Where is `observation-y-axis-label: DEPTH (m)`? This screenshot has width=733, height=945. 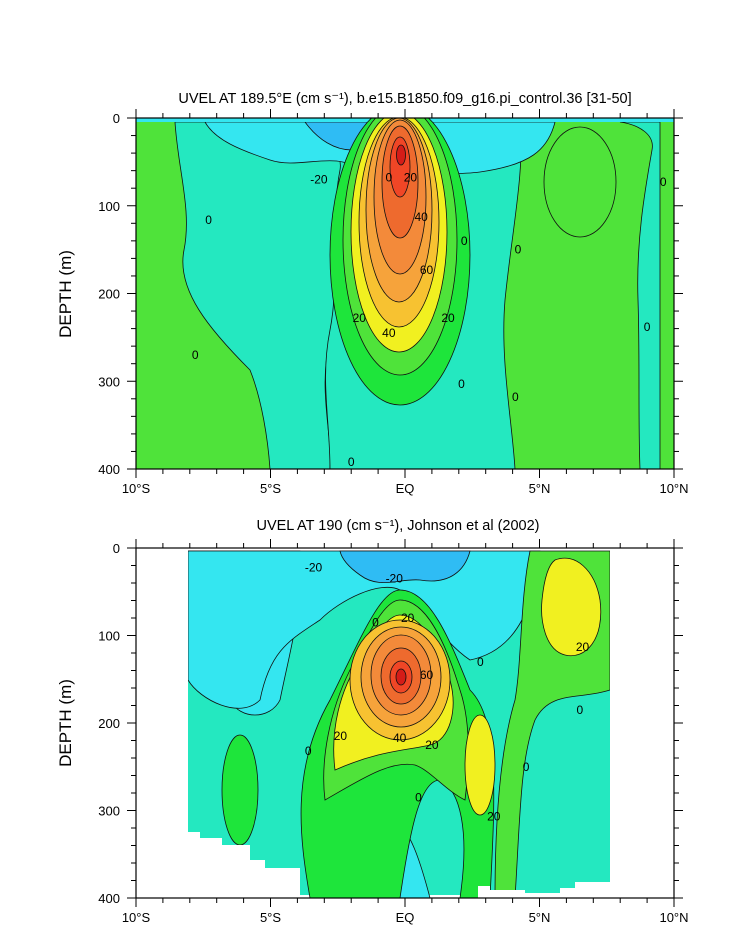
observation-y-axis-label: DEPTH (m) is located at coordinates (65, 723).